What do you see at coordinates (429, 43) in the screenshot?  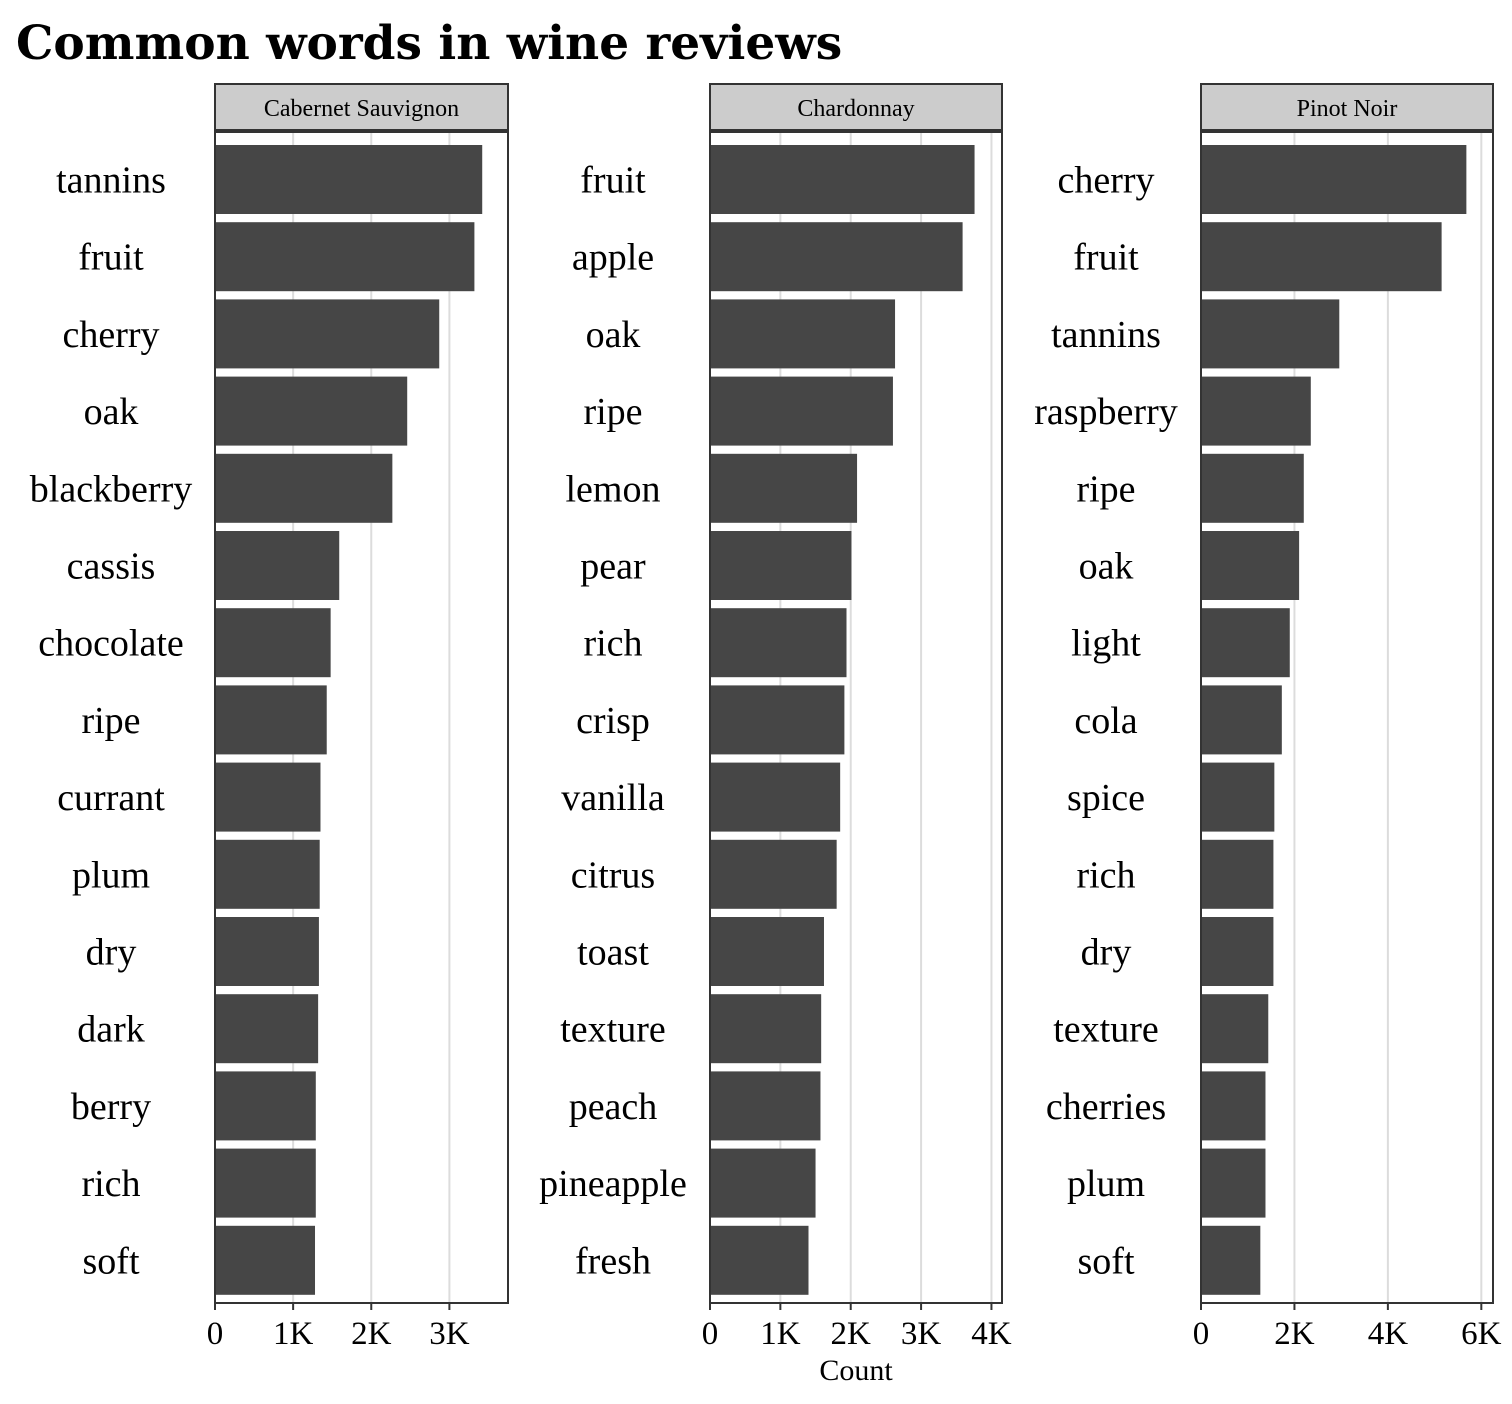 I see `chart-title: Common words in wine reviews` at bounding box center [429, 43].